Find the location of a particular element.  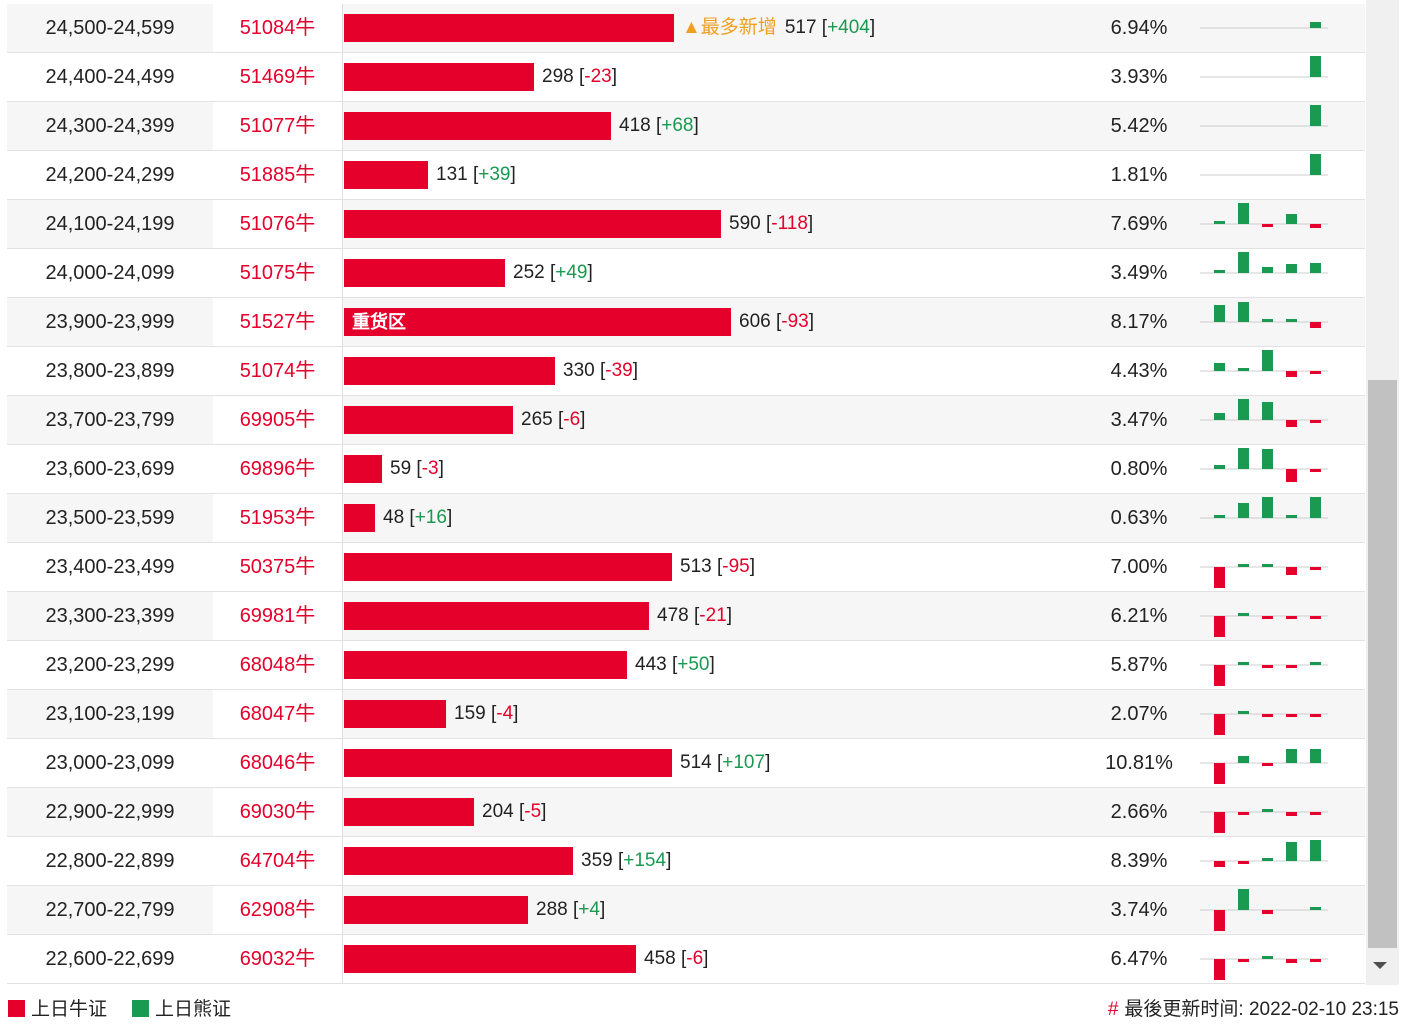

scrollbar-thumb is located at coordinates (1382, 664).